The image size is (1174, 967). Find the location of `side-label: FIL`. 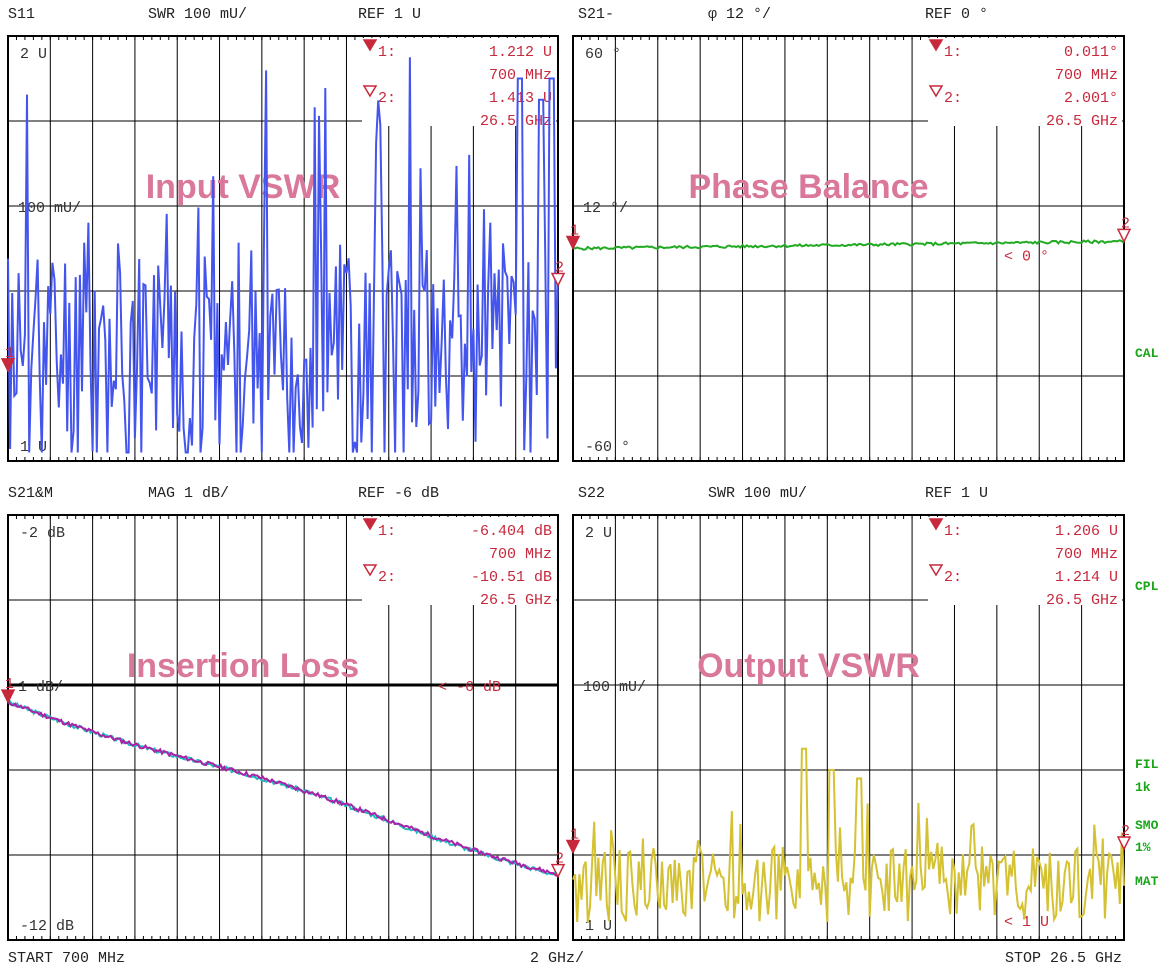

side-label: FIL is located at coordinates (1147, 764).